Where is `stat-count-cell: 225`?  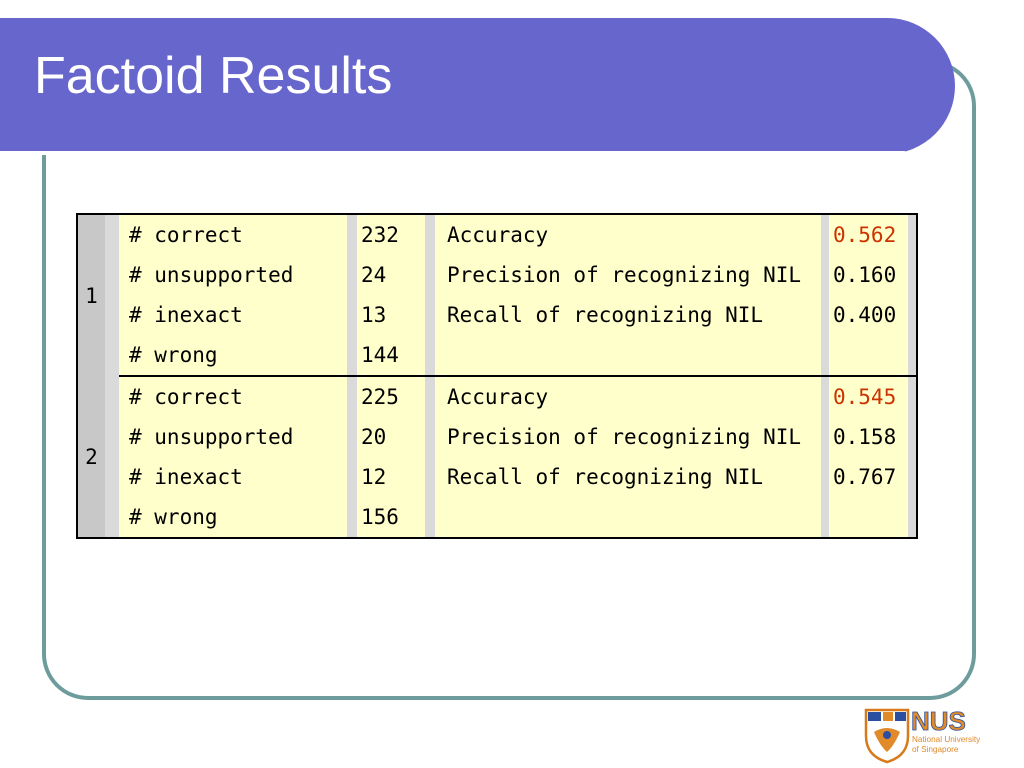 stat-count-cell: 225 is located at coordinates (391, 396).